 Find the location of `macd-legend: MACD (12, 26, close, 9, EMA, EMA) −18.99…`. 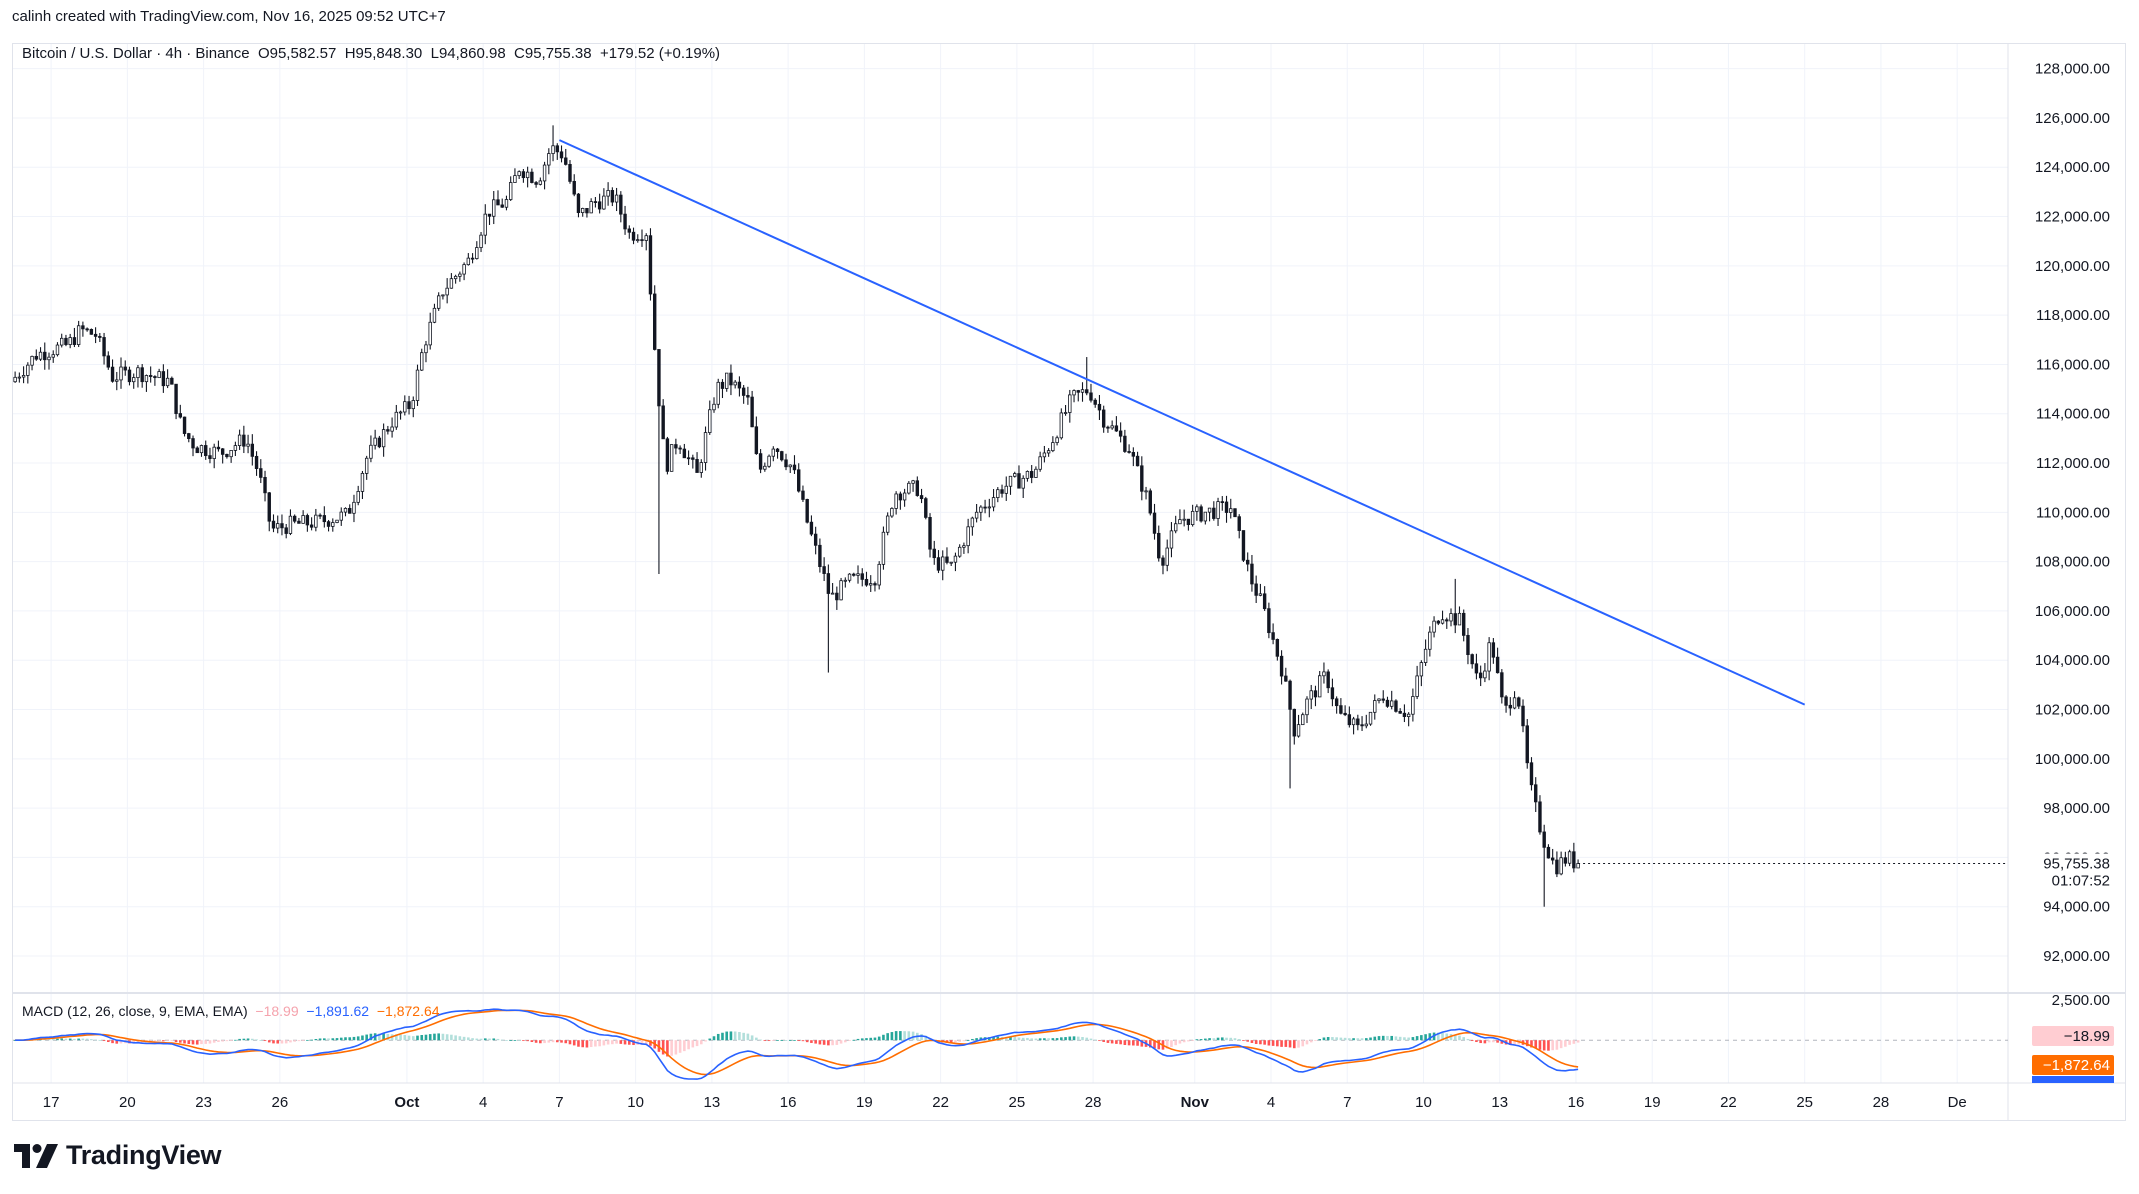

macd-legend: MACD (12, 26, close, 9, EMA, EMA) −18.99… is located at coordinates (231, 1011).